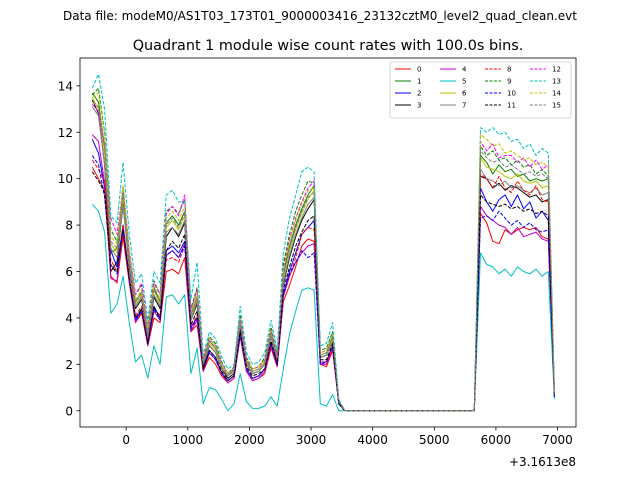  Describe the element at coordinates (311, 440) in the screenshot. I see `x-tick-label: 3000` at that location.